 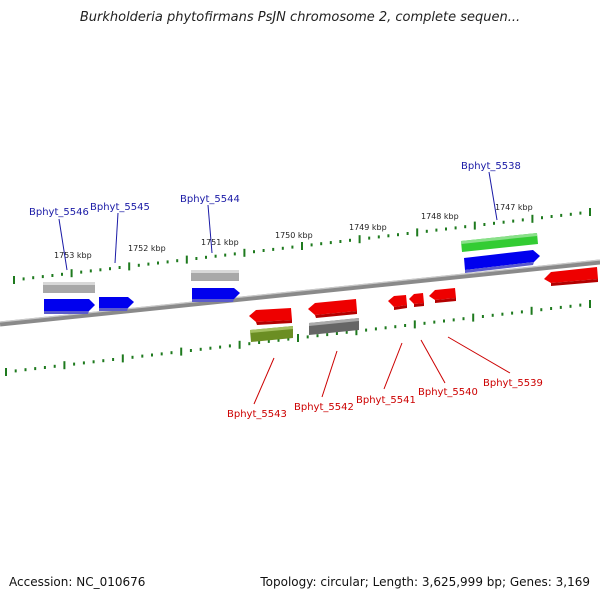 What do you see at coordinates (502, 261) in the screenshot?
I see `gene-bphyt-5538-cds` at bounding box center [502, 261].